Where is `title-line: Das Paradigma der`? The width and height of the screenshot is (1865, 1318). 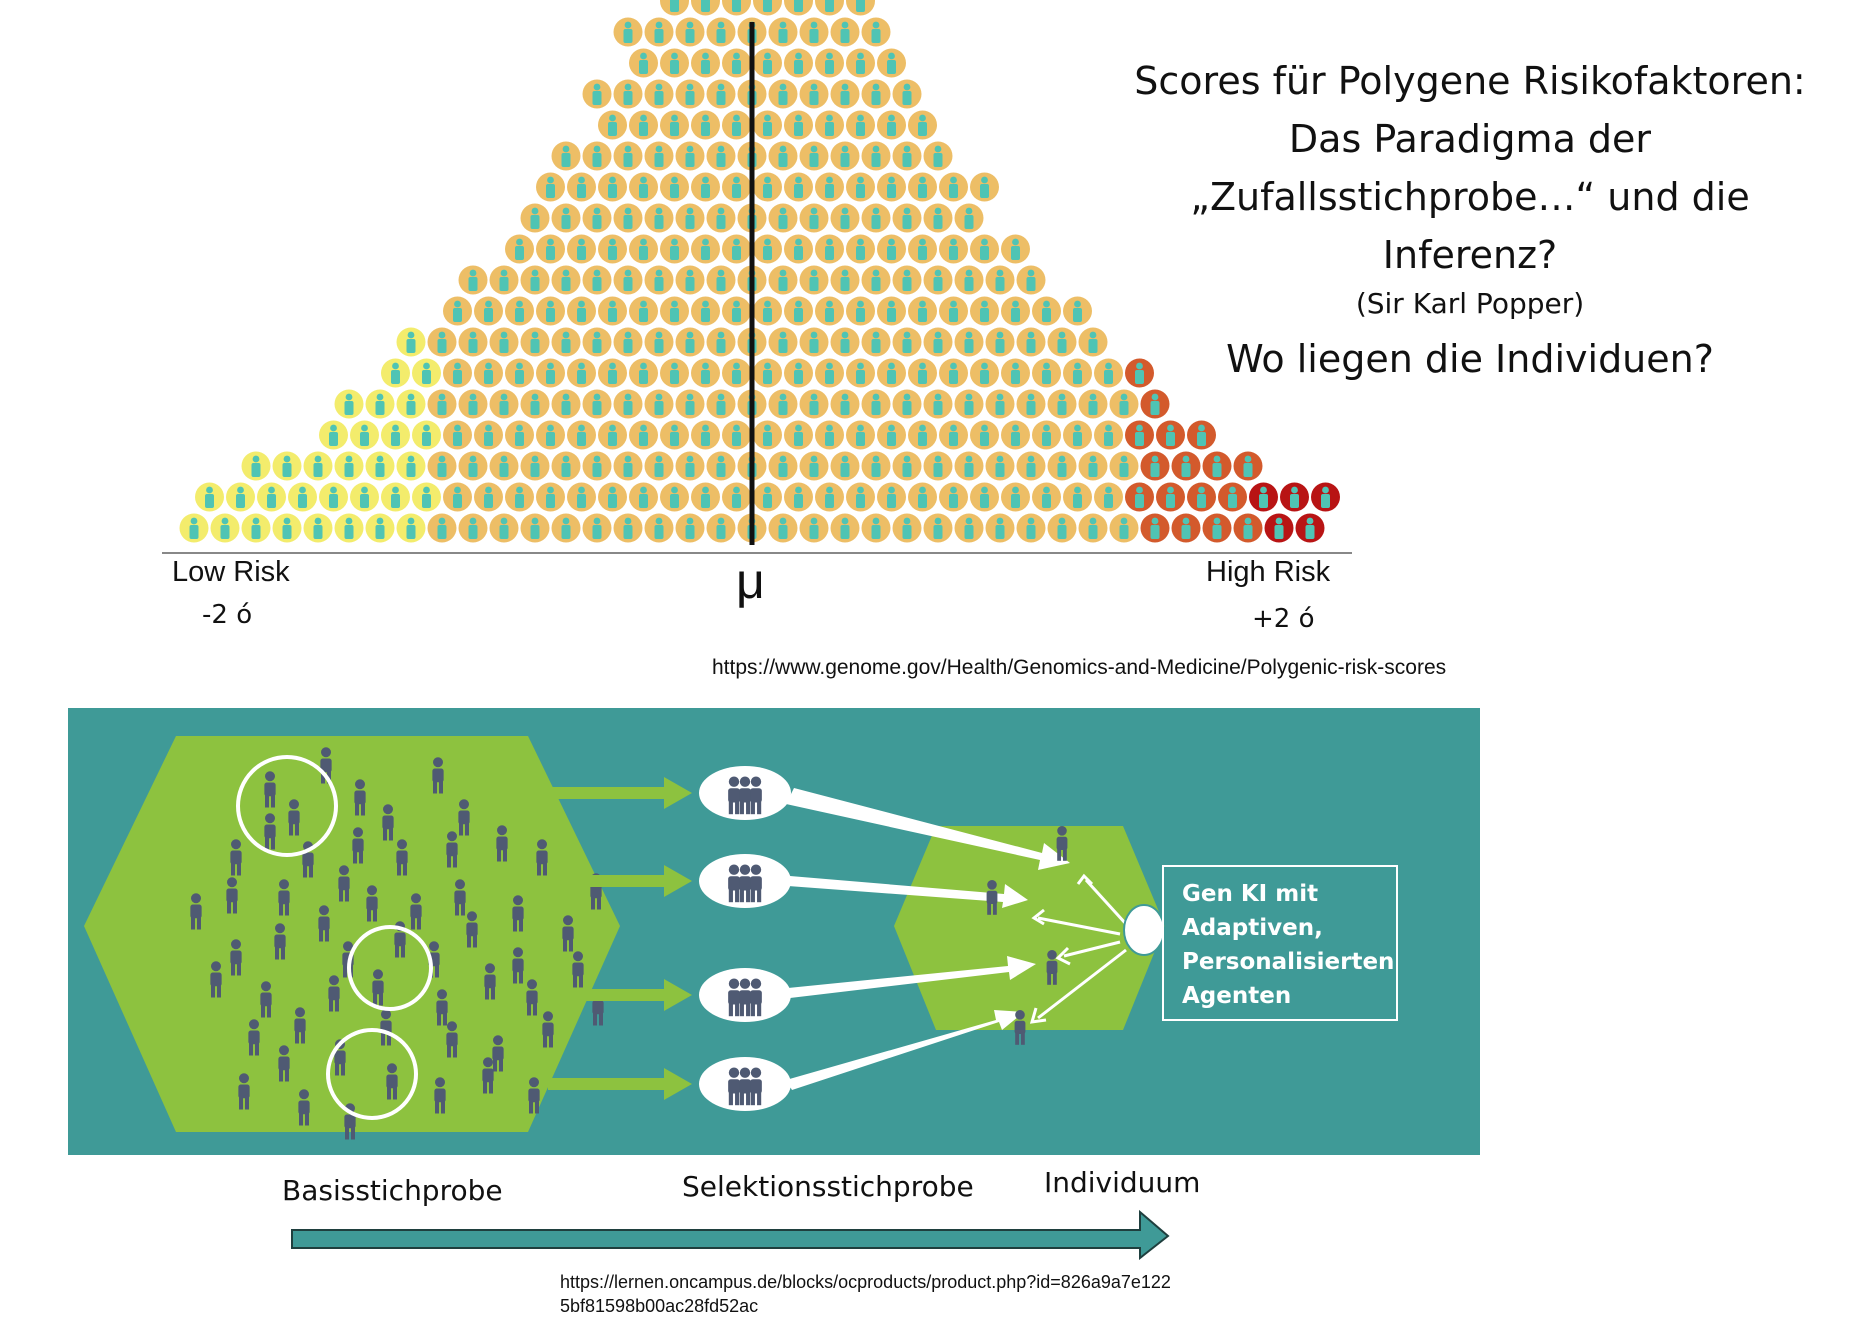
title-line: Das Paradigma der is located at coordinates (1470, 139).